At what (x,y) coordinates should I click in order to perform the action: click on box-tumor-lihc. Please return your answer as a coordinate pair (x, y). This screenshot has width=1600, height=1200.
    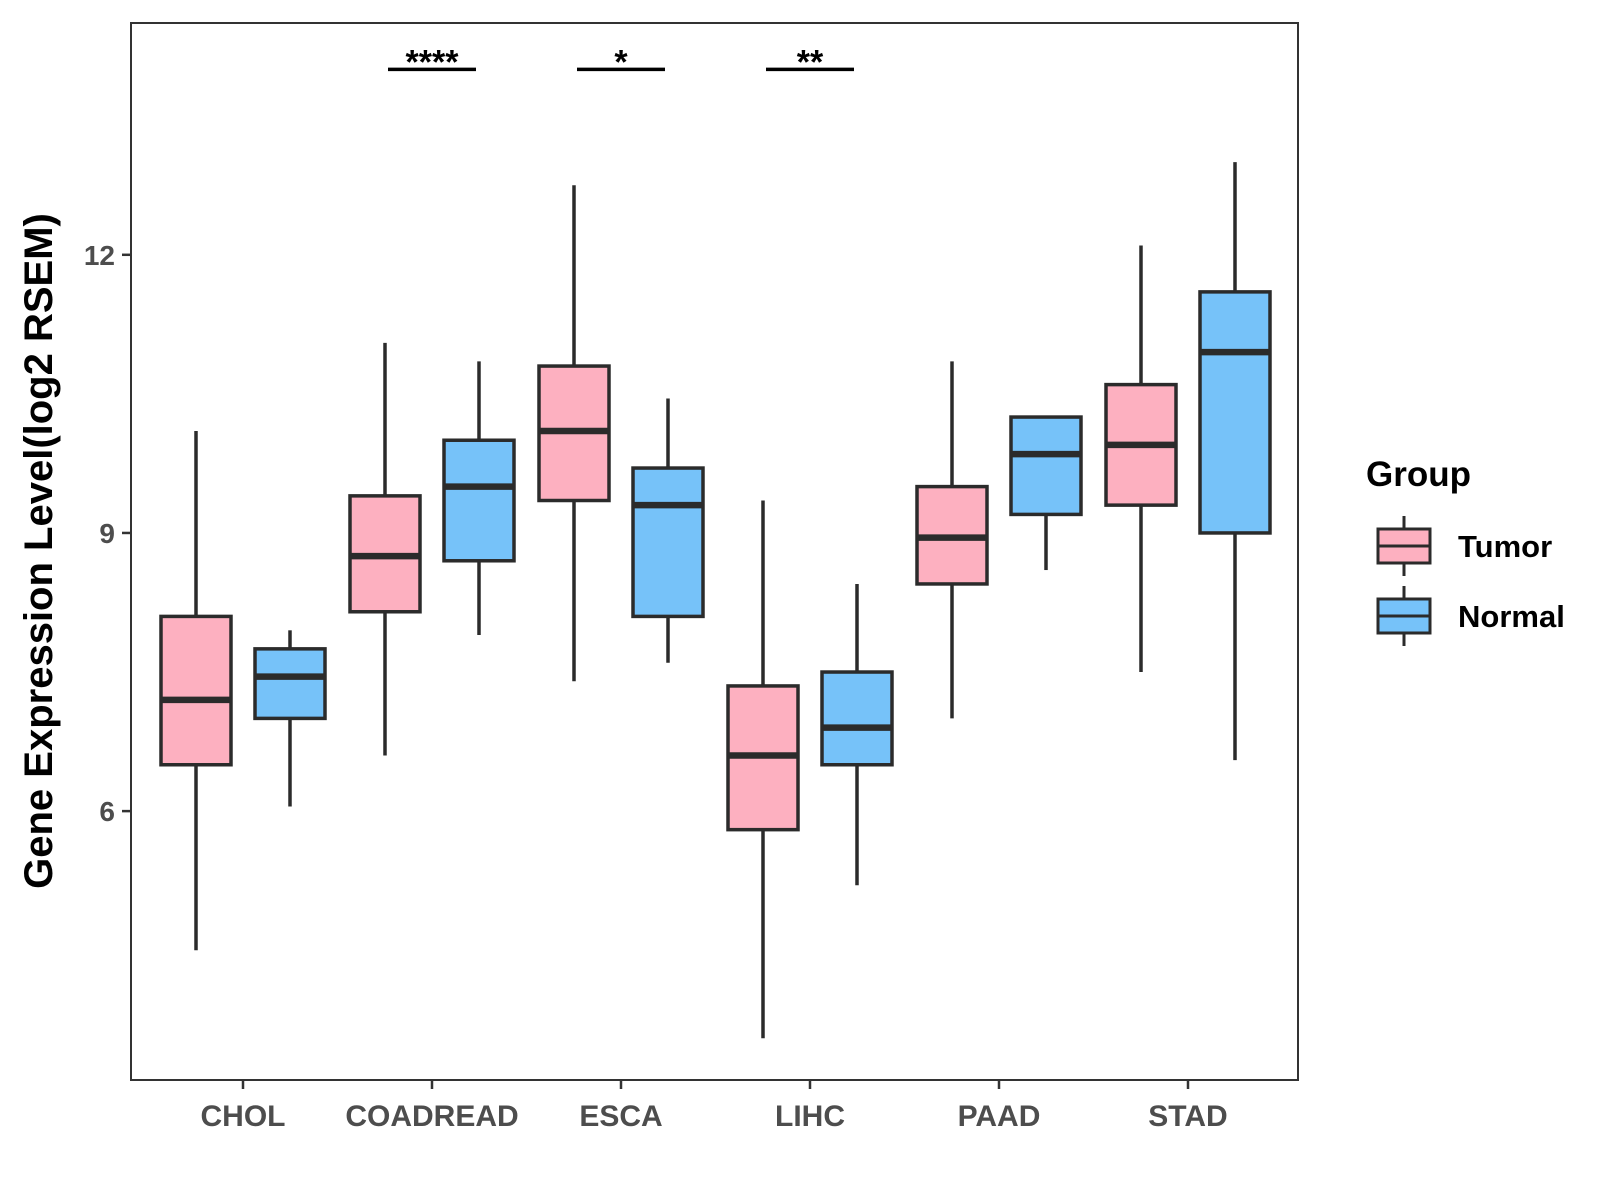
    Looking at the image, I should click on (763, 769).